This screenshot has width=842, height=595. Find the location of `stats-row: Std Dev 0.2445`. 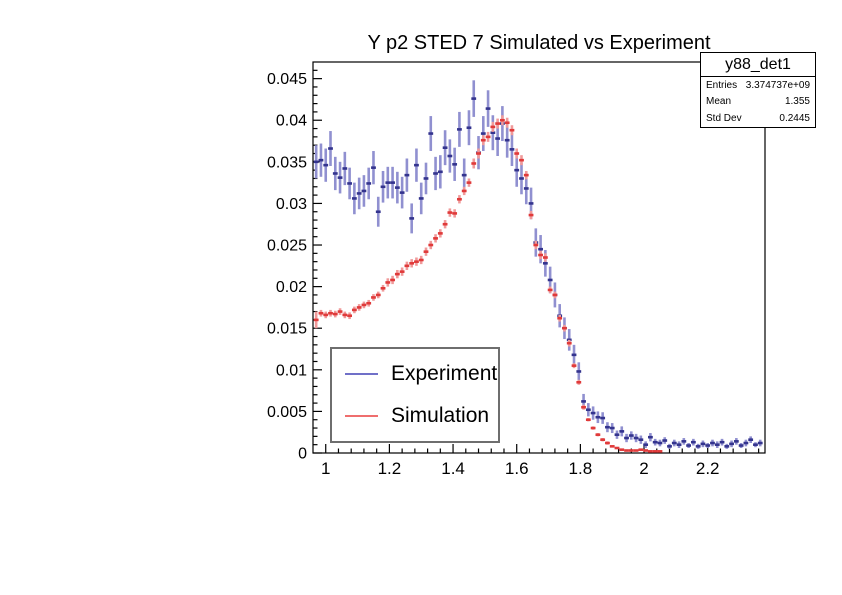

stats-row: Std Dev 0.2445 is located at coordinates (758, 118).